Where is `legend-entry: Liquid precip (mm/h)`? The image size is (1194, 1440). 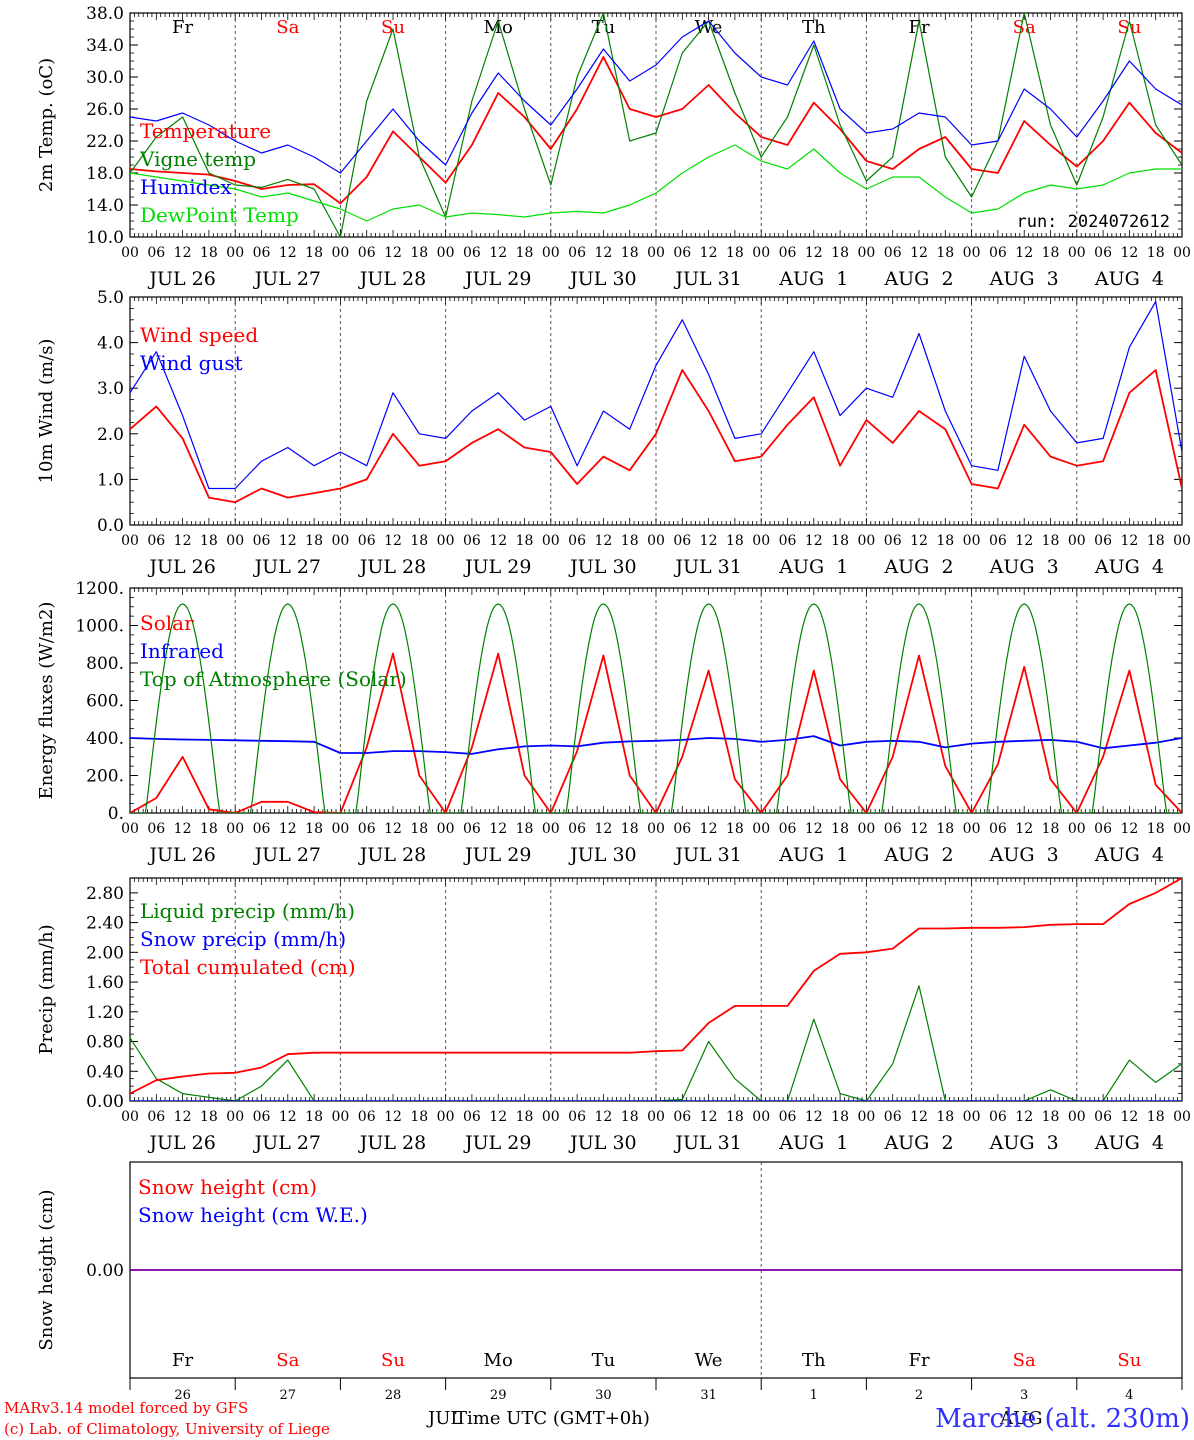 legend-entry: Liquid precip (mm/h) is located at coordinates (247, 911).